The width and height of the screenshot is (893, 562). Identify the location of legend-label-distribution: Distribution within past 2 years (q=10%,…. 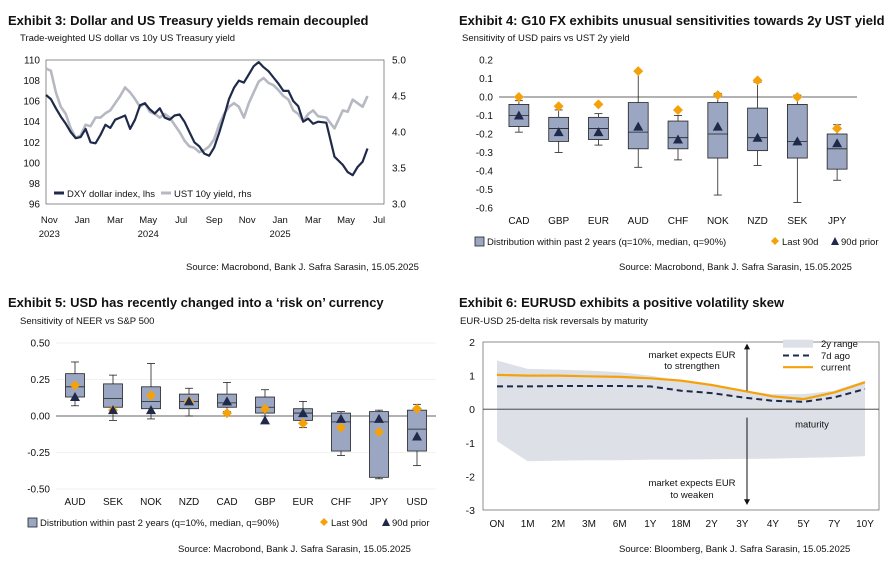
(606, 242).